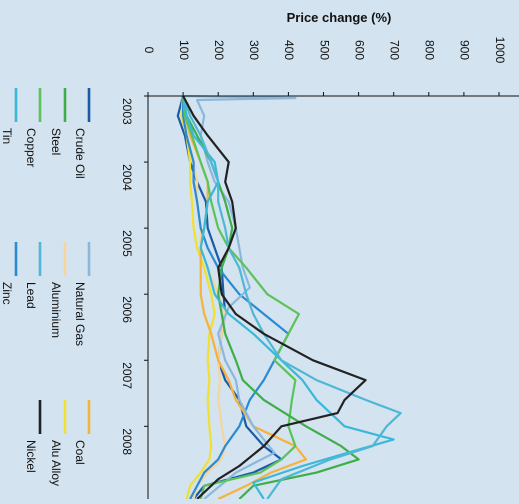 The width and height of the screenshot is (519, 504). What do you see at coordinates (359, 50) in the screenshot?
I see `value-tick-label: 600` at bounding box center [359, 50].